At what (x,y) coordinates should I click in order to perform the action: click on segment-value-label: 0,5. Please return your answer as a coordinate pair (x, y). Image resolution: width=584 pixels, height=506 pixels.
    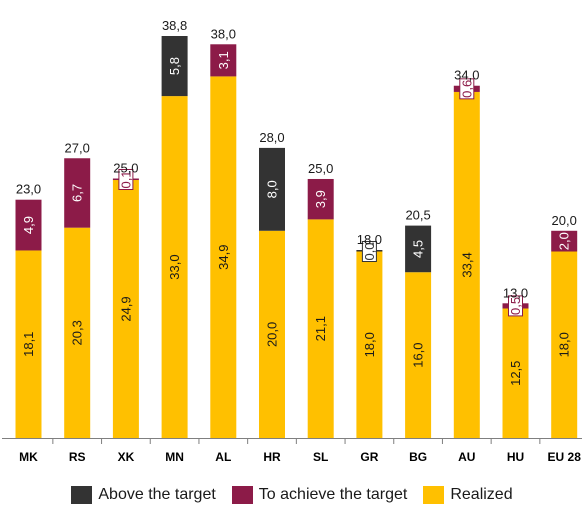
    Looking at the image, I should click on (515, 306).